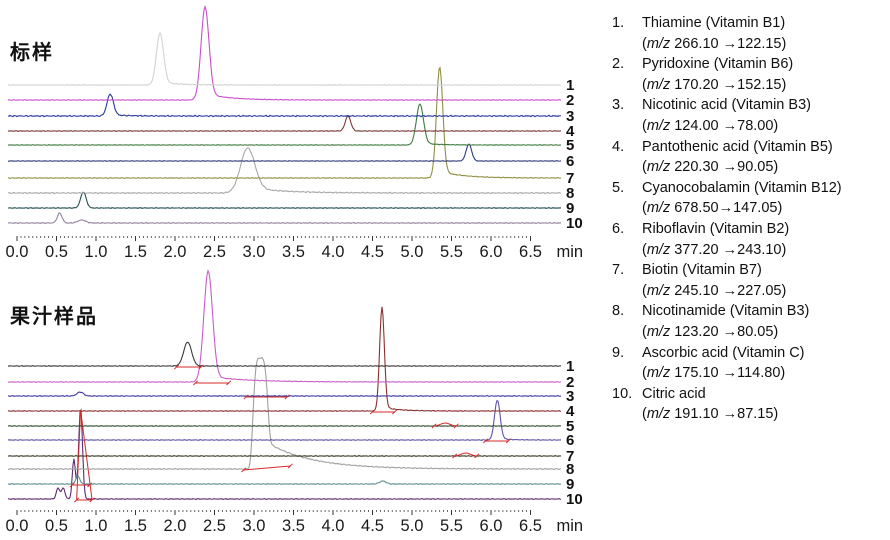  Describe the element at coordinates (702, 270) in the screenshot. I see `legend-compound-name: Biotin (Vitamin B7)` at that location.